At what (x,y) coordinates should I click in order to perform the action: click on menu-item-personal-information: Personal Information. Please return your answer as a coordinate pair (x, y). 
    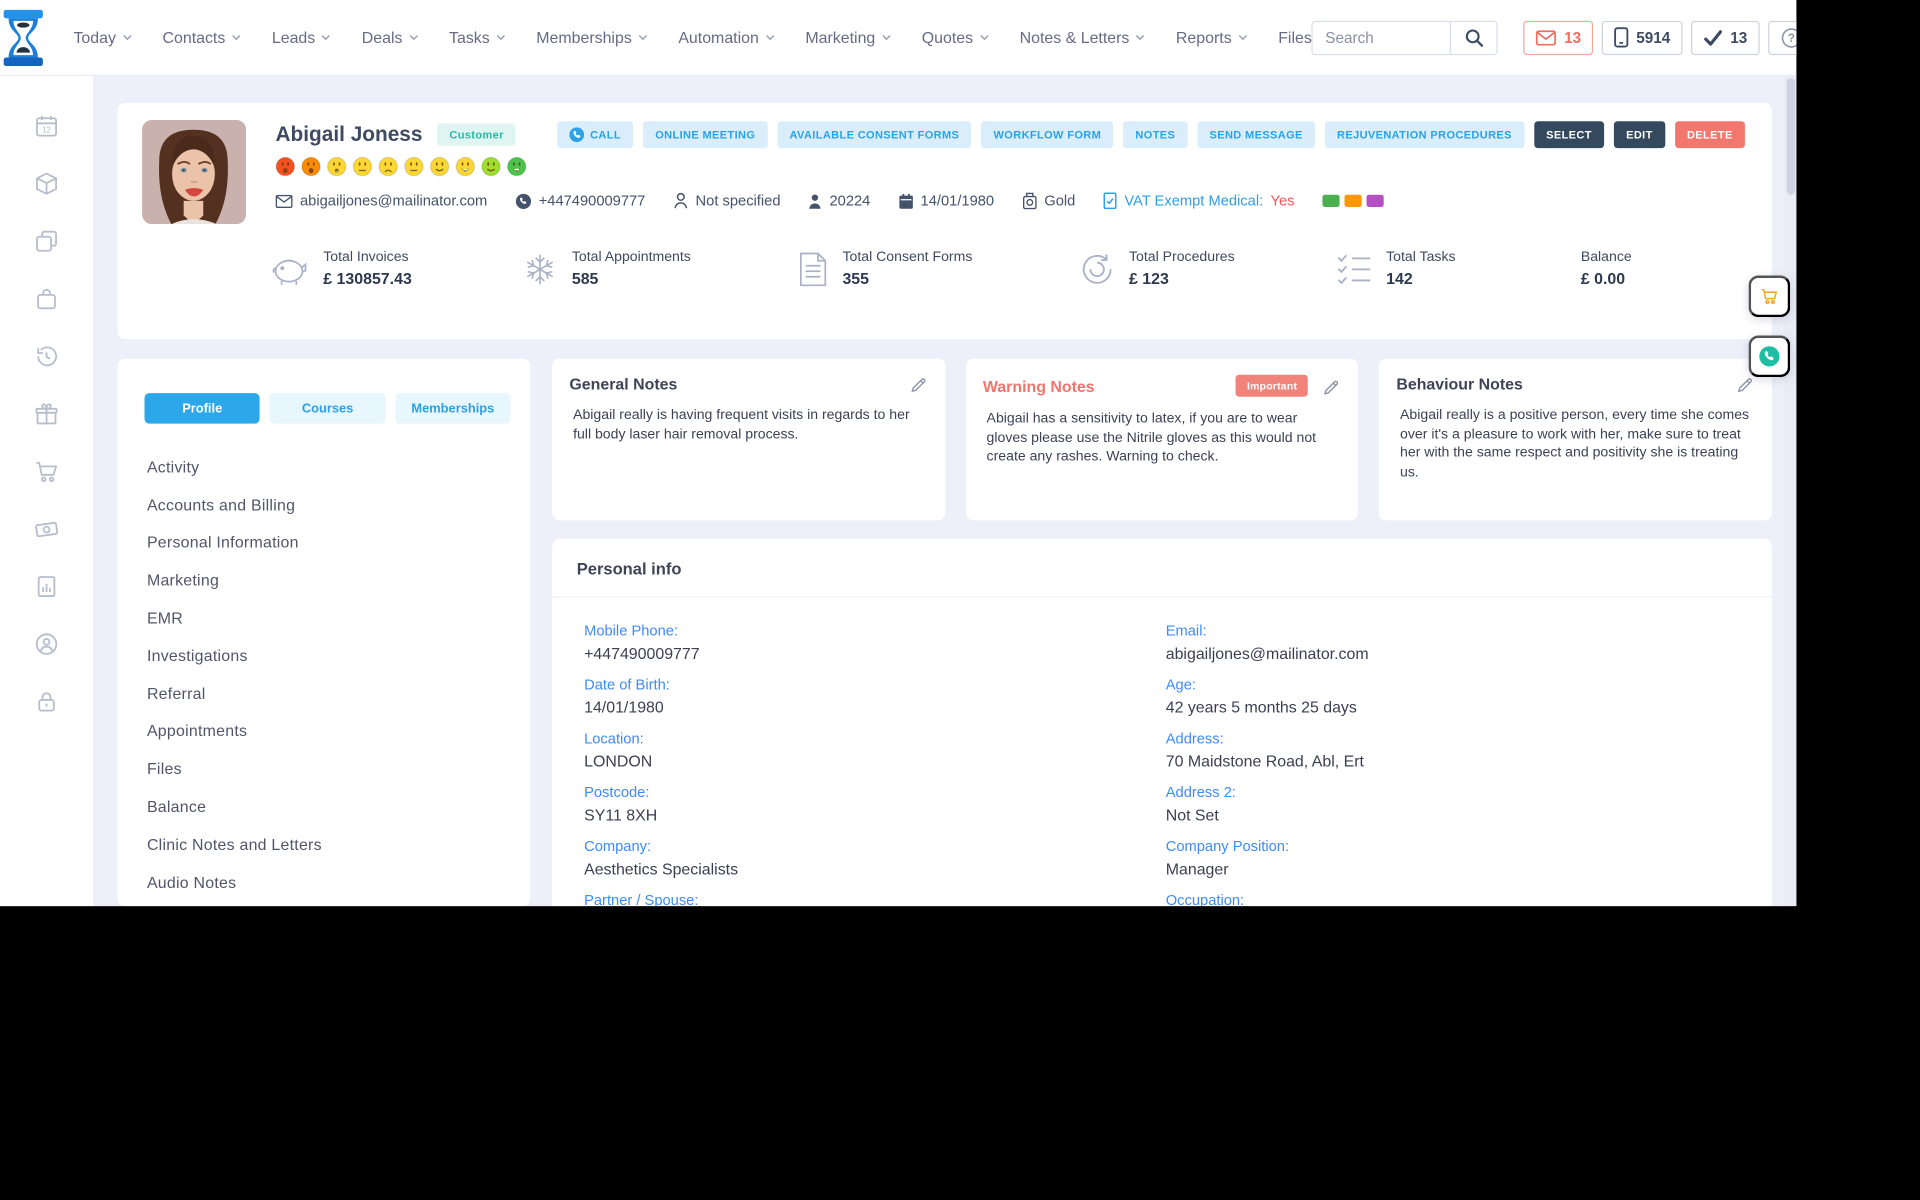
    Looking at the image, I should click on (222, 542).